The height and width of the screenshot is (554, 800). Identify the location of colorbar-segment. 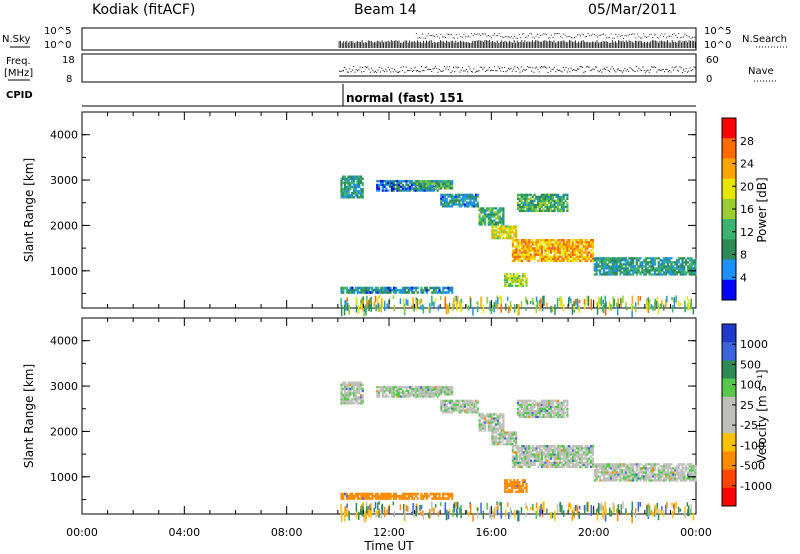
(729, 270).